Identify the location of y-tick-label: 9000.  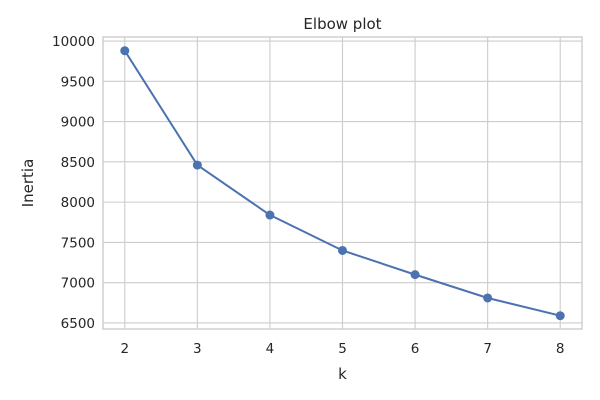
(78, 123).